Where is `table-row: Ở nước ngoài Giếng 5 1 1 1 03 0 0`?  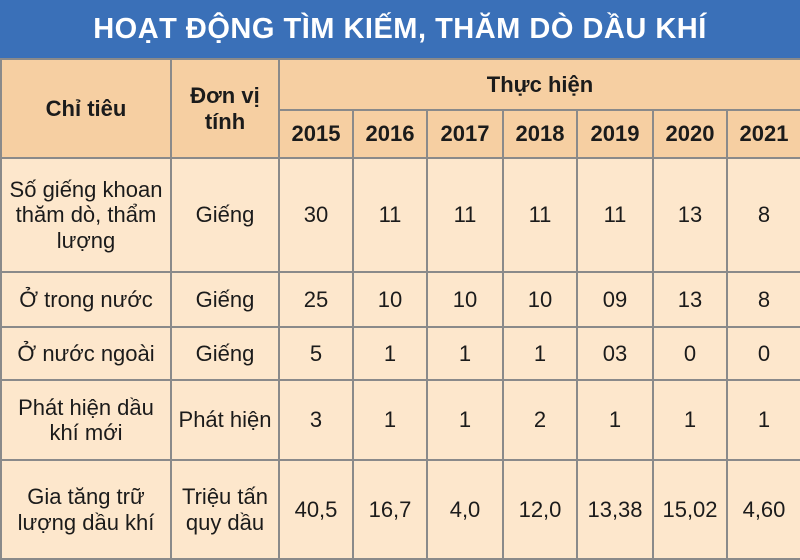
table-row: Ở nước ngoài Giếng 5 1 1 1 03 0 0 is located at coordinates (400, 353).